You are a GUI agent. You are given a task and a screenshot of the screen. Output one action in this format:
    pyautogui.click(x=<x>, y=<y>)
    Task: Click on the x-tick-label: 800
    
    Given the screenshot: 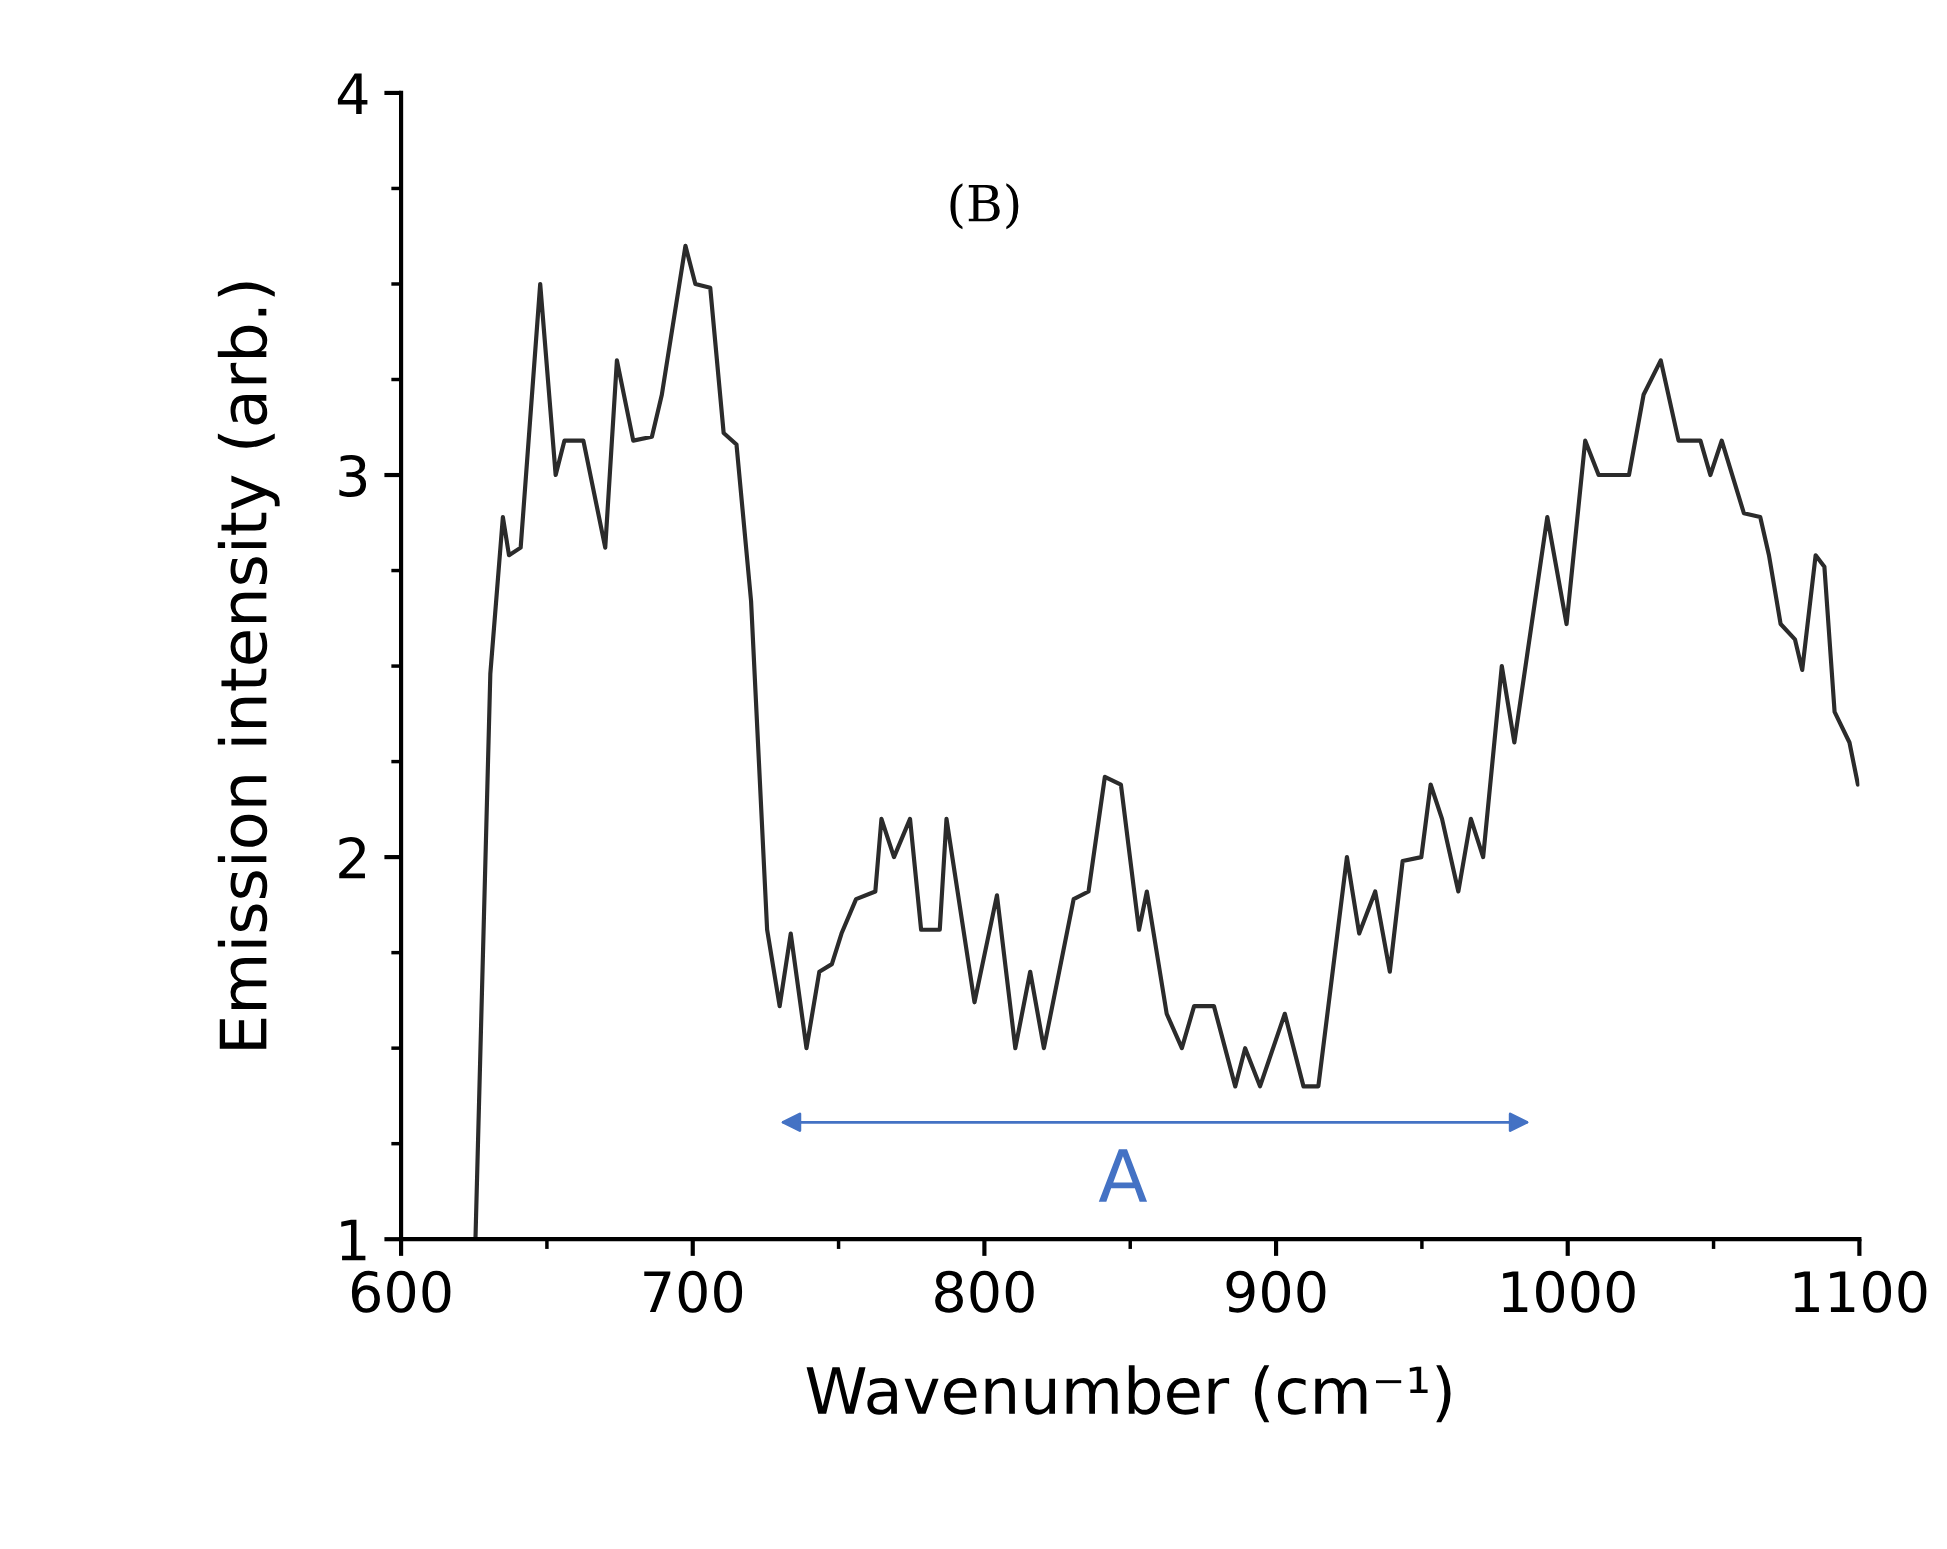 What is the action you would take?
    pyautogui.click(x=984, y=1291)
    